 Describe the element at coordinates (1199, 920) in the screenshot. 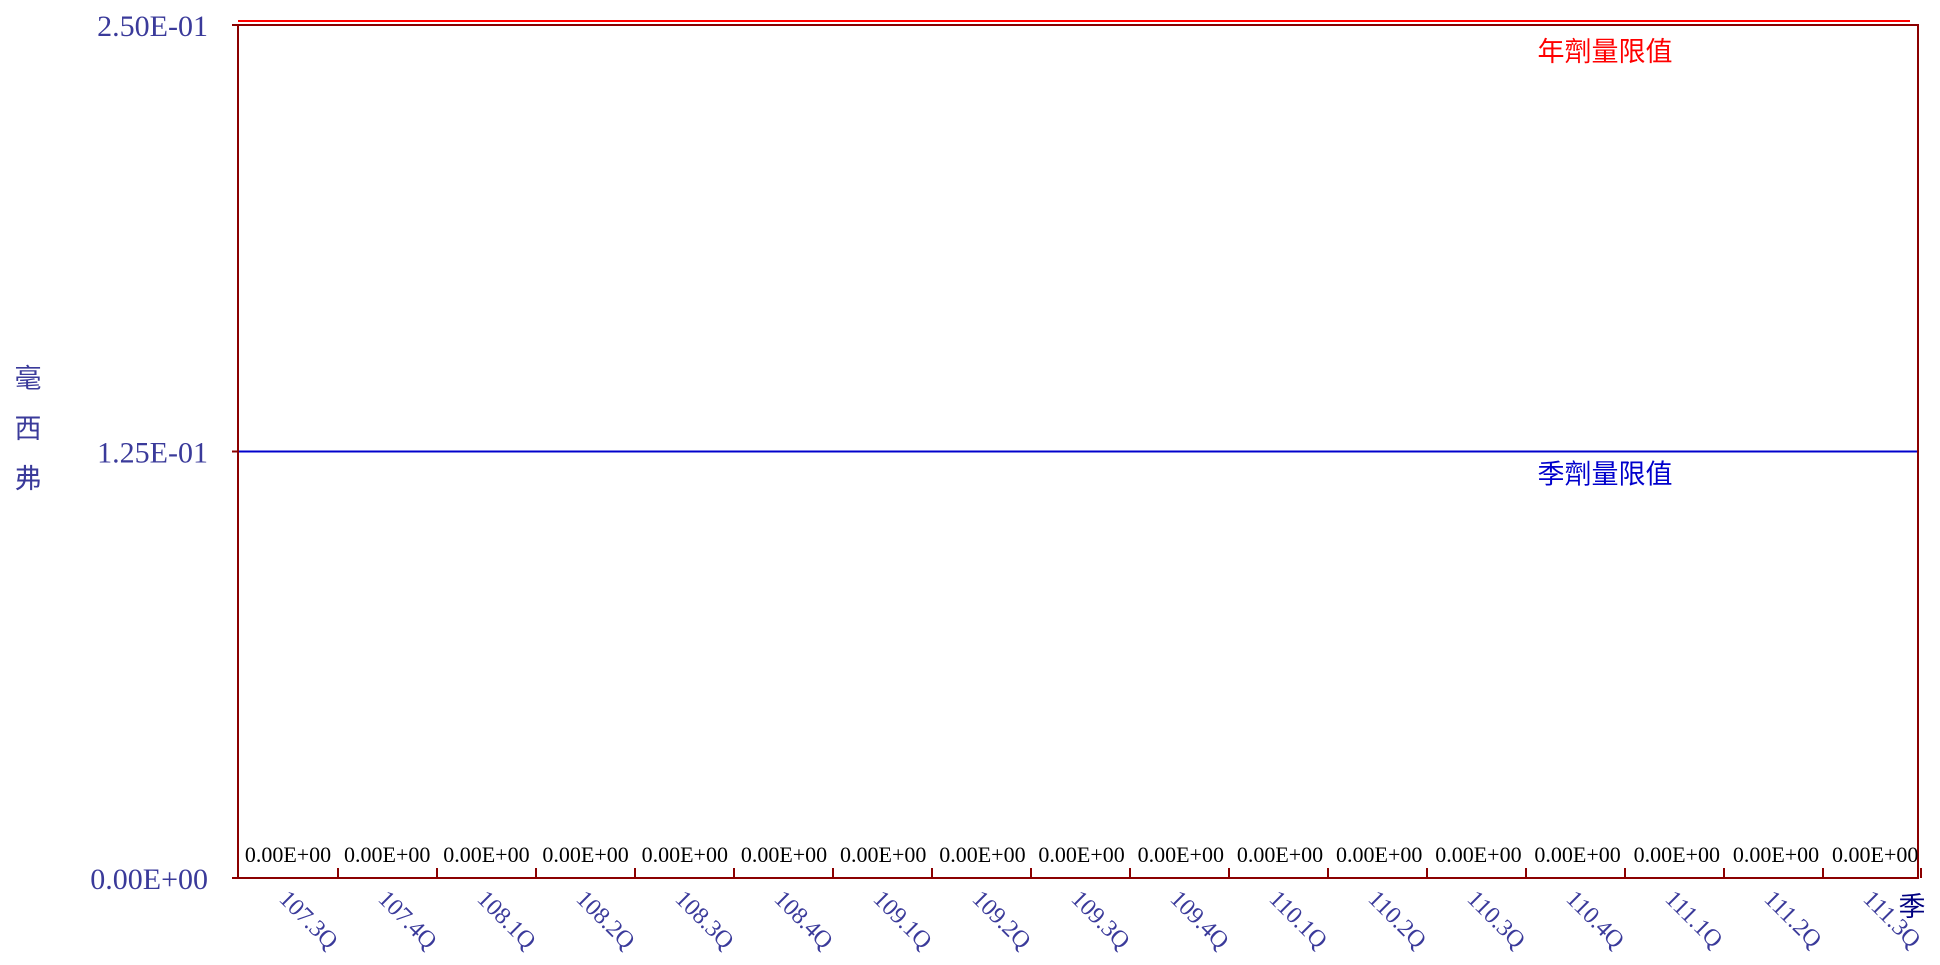

I see `x-tick-label: 109.4Q` at that location.